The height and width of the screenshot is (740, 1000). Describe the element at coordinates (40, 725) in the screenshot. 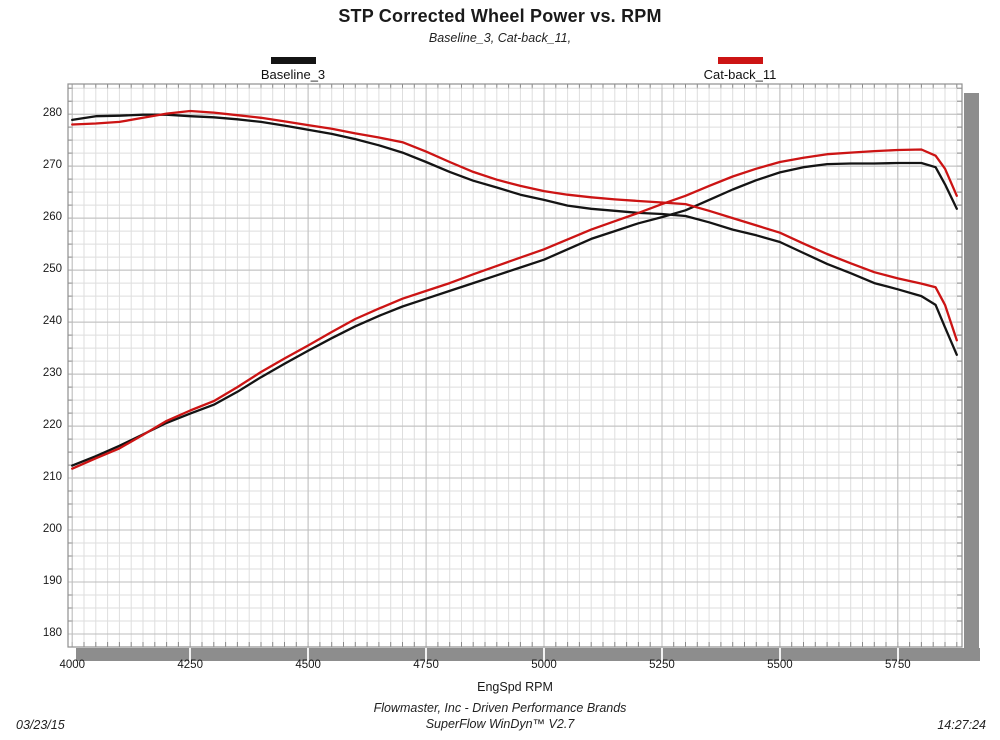

I see `footer-date: 03/23/15` at that location.